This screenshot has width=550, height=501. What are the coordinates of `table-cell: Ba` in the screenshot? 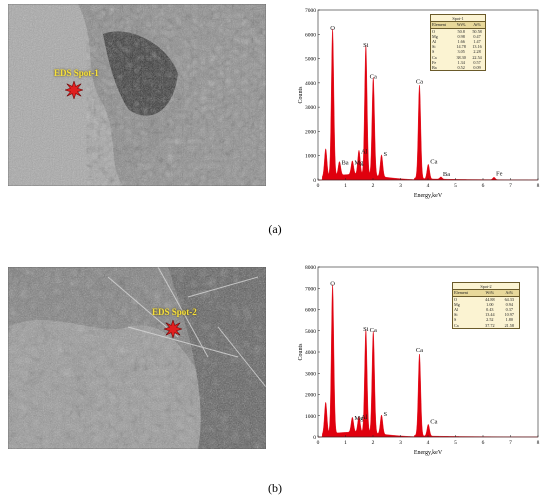 It's located at (434, 67).